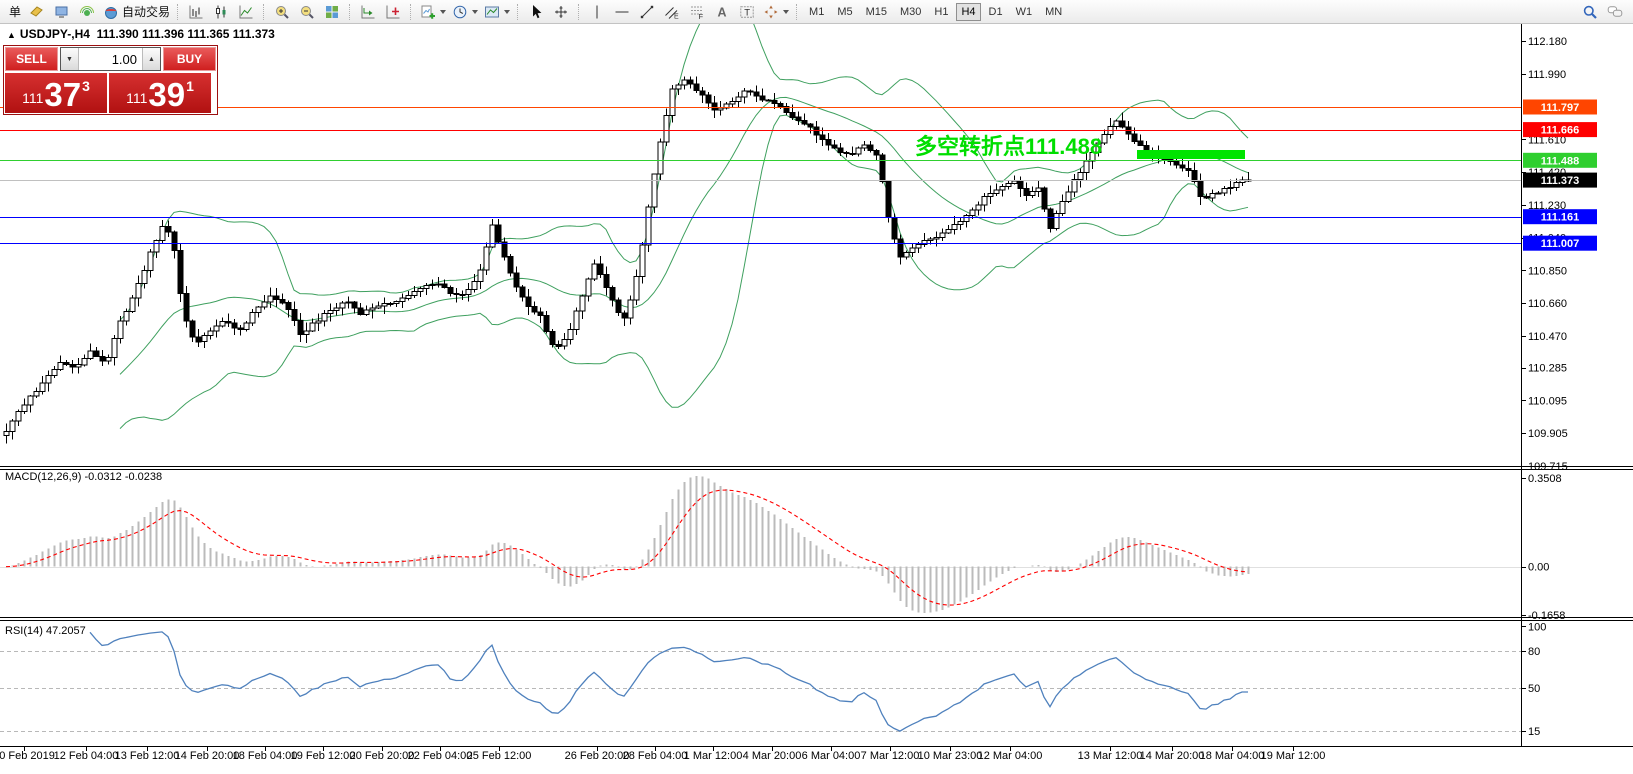  Describe the element at coordinates (1545, 479) in the screenshot. I see `macd-axis-label: 0.3508` at that location.